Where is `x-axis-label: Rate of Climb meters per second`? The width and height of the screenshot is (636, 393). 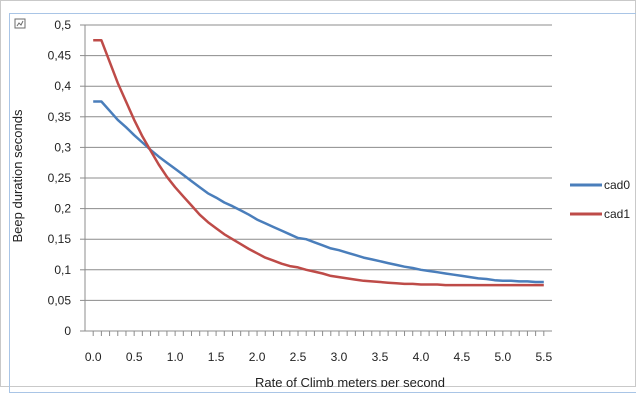 x-axis-label: Rate of Climb meters per second is located at coordinates (350, 381).